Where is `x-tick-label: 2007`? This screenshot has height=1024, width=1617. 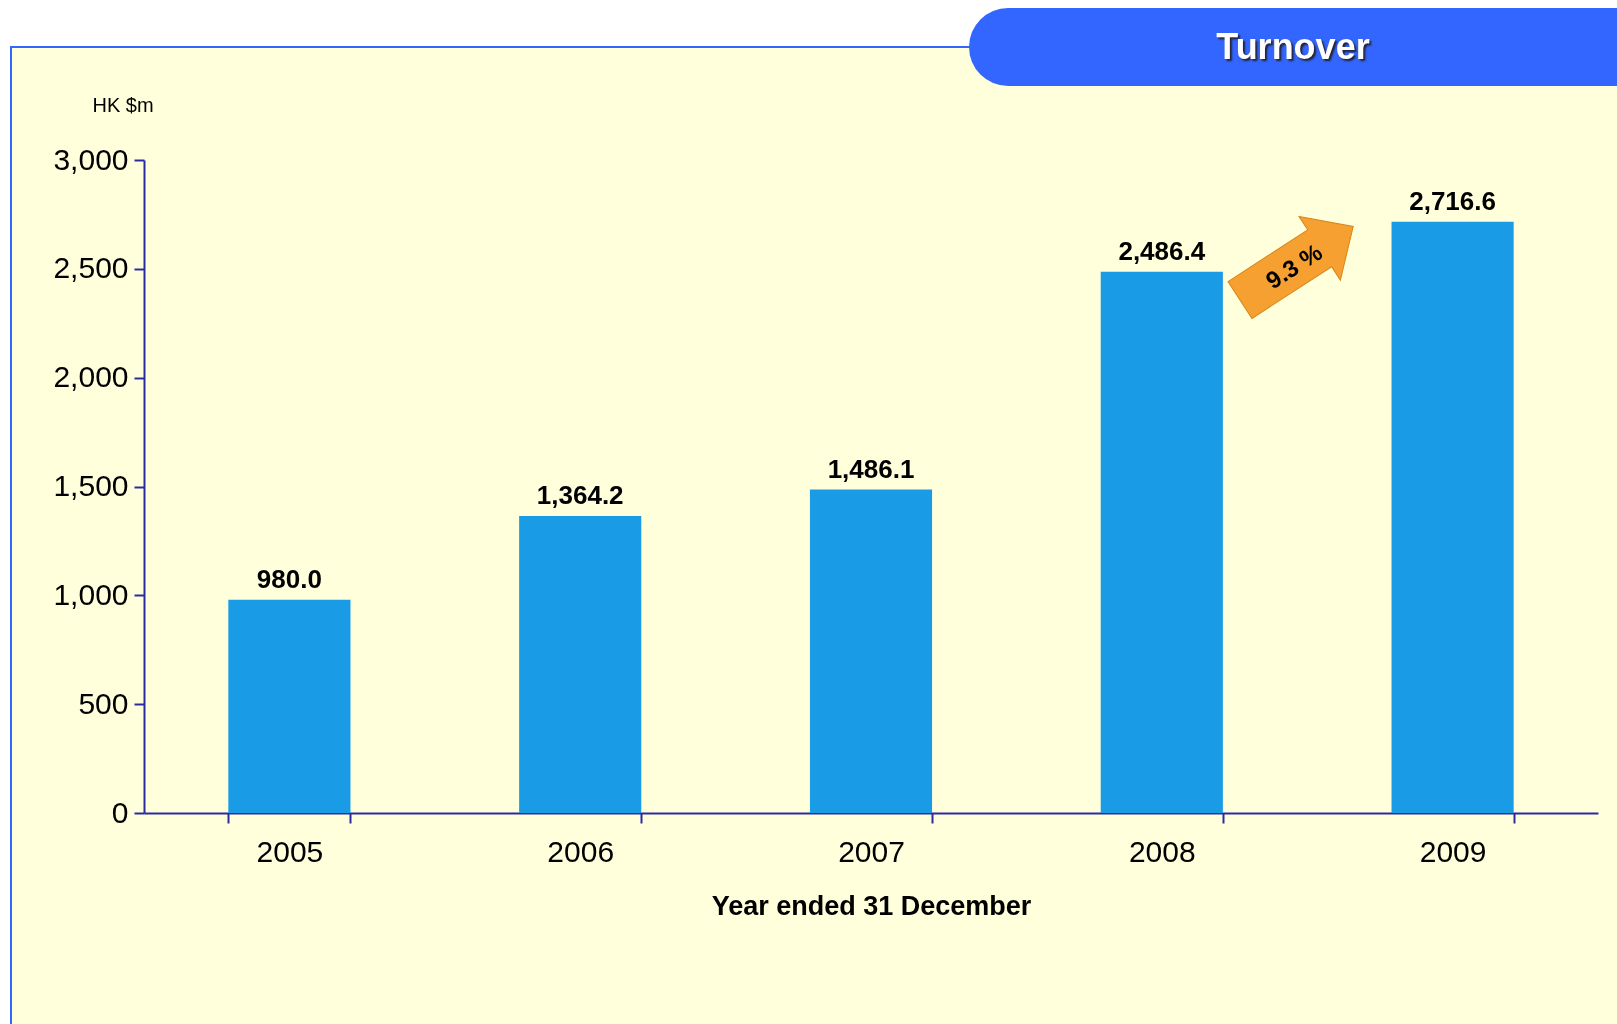 x-tick-label: 2007 is located at coordinates (871, 851).